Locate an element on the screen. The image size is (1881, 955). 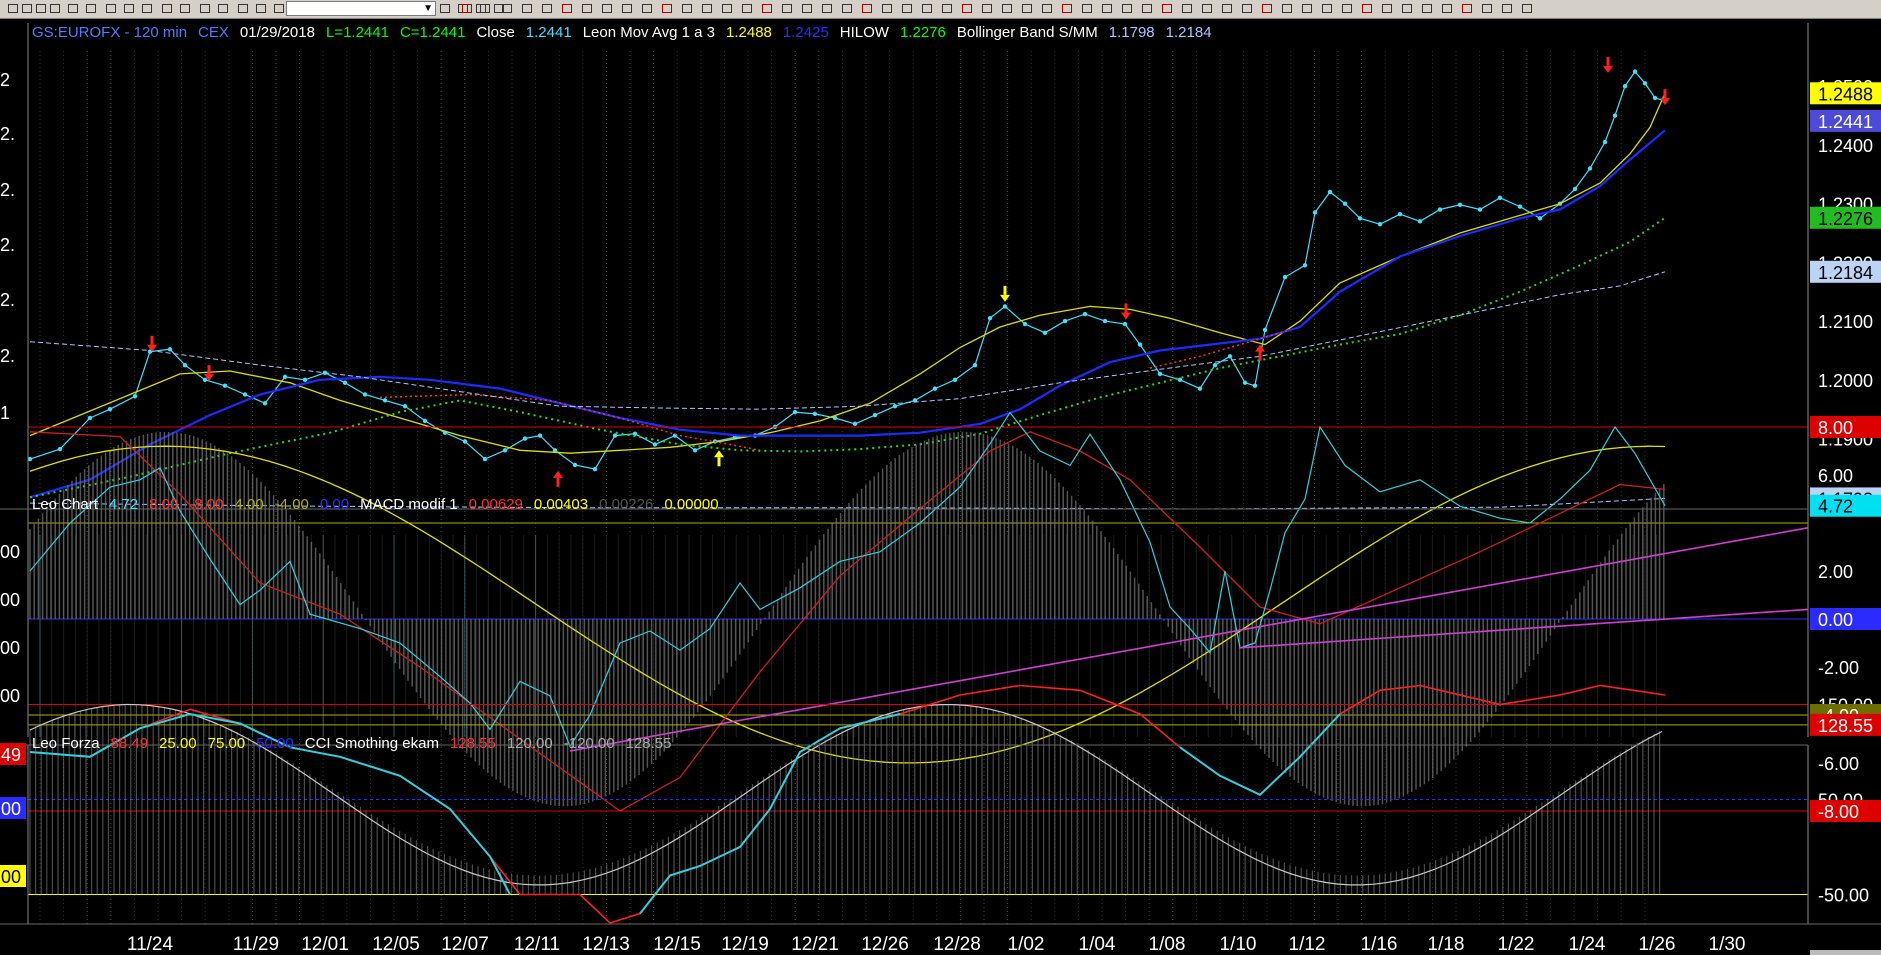
leo-forza-cyan is located at coordinates (770, 814).